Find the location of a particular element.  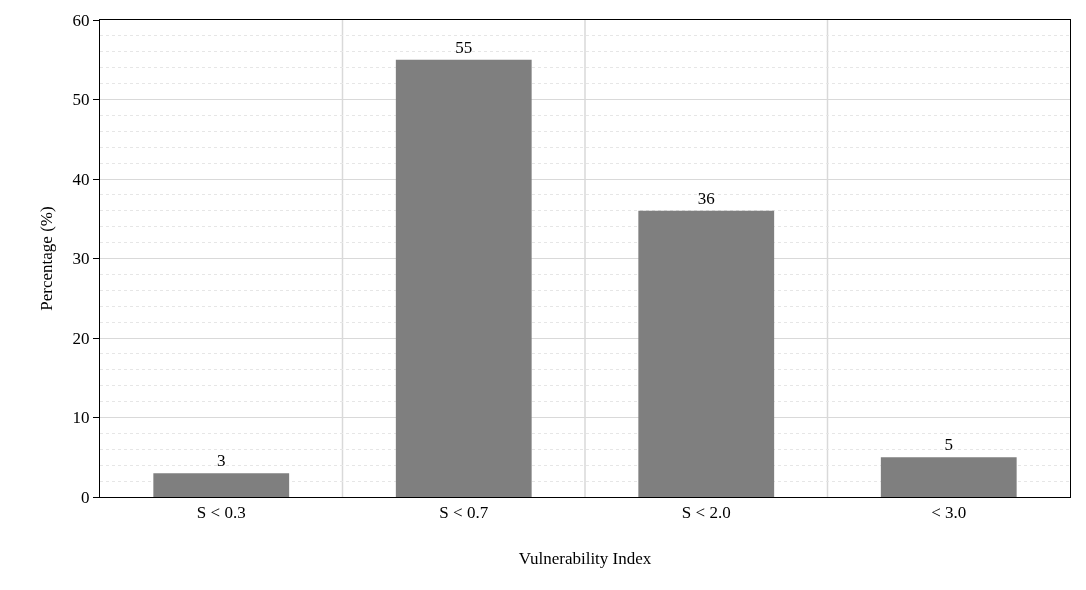

data-label: 5 is located at coordinates (948, 445).